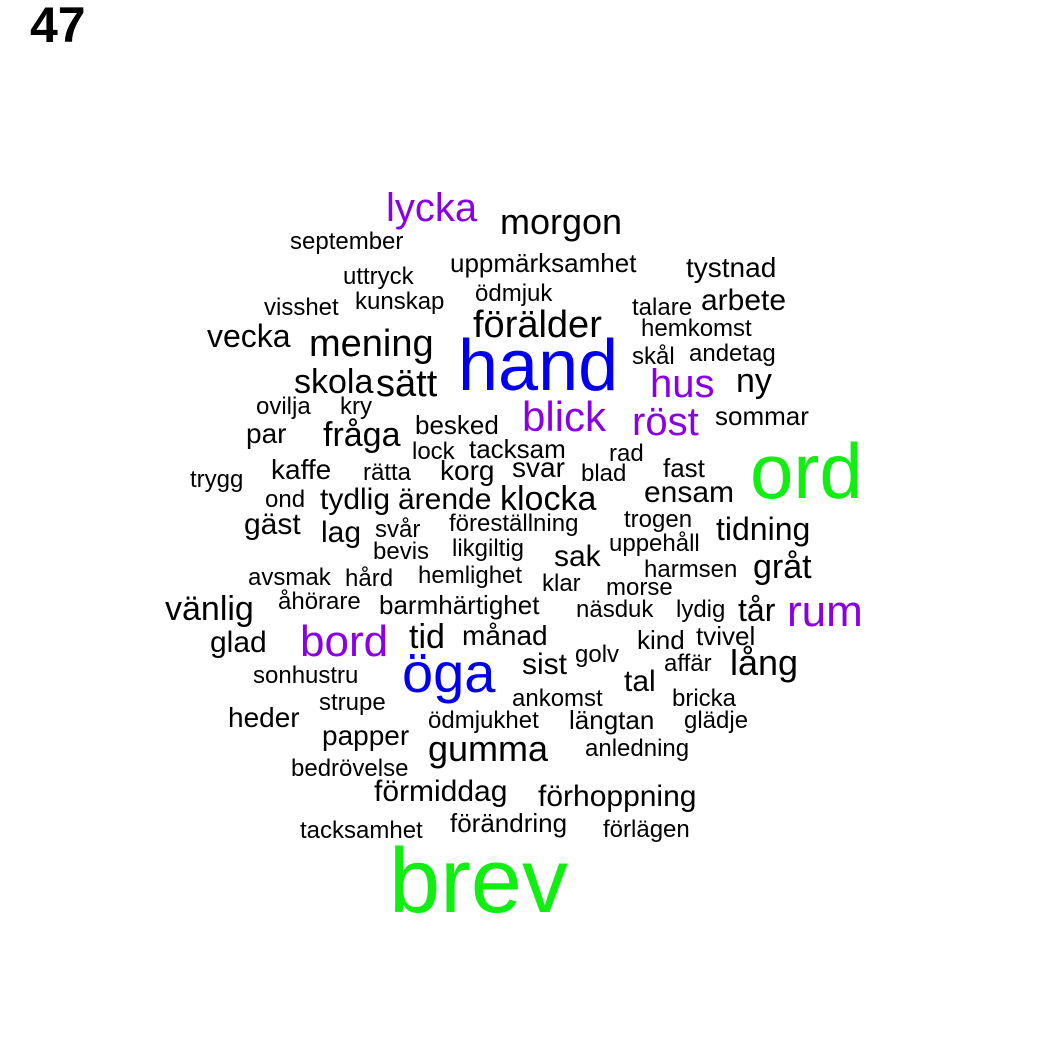  I want to click on word-tal: tal, so click(640, 681).